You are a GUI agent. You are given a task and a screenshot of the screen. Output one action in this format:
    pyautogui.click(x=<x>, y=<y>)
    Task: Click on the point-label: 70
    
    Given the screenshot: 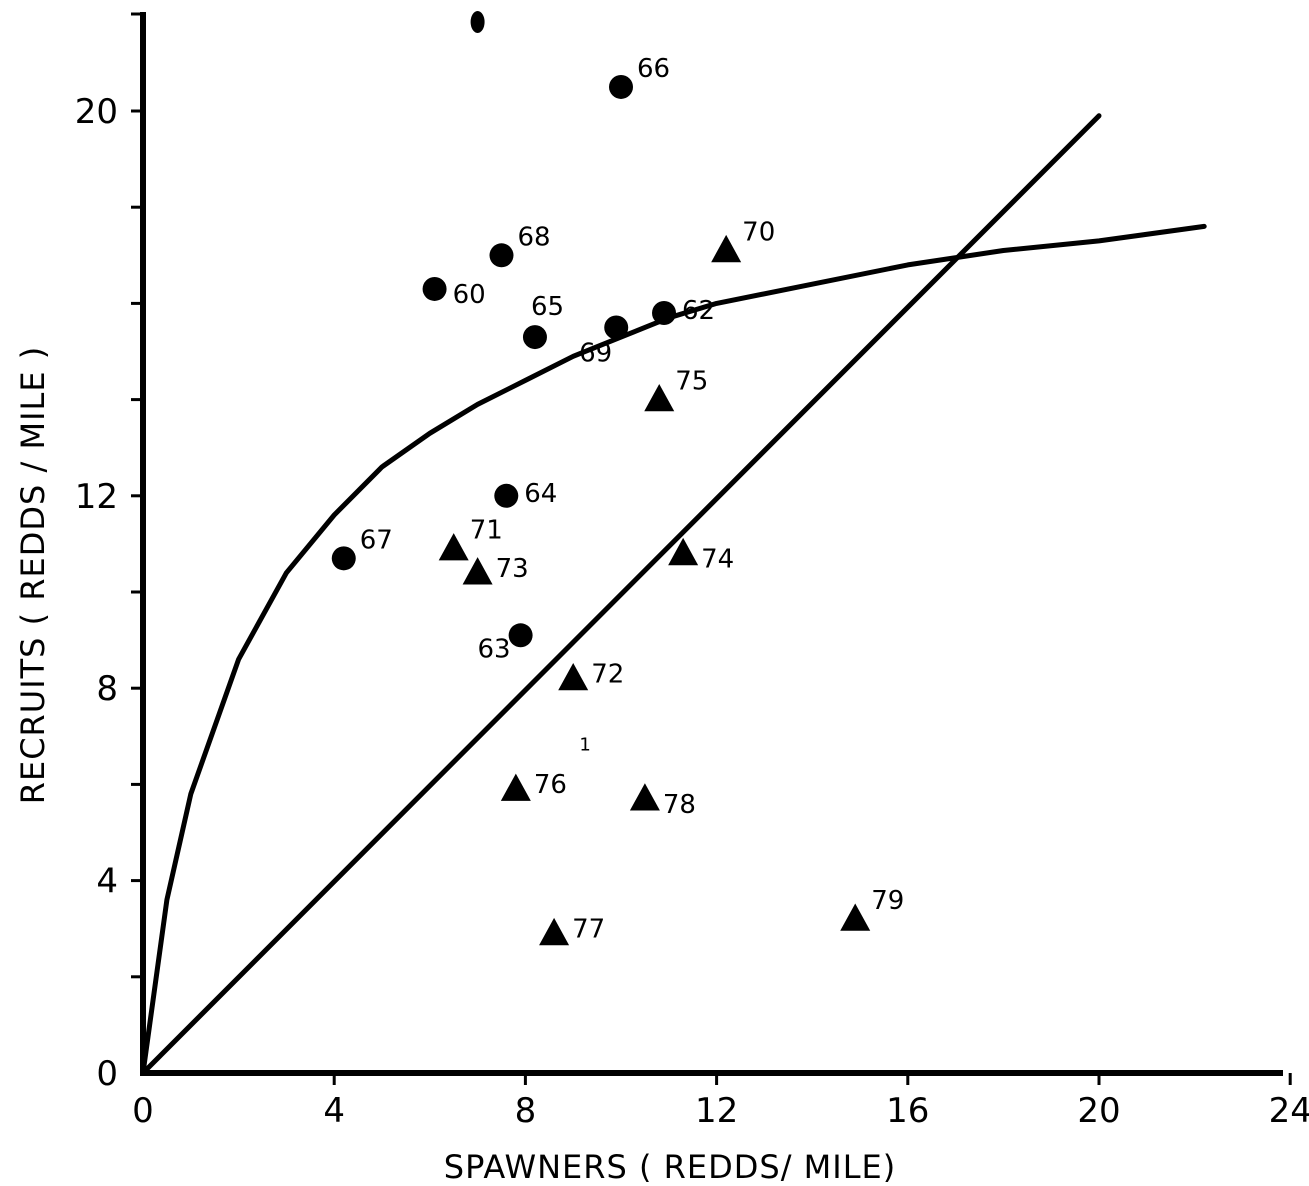 What is the action you would take?
    pyautogui.click(x=758, y=232)
    